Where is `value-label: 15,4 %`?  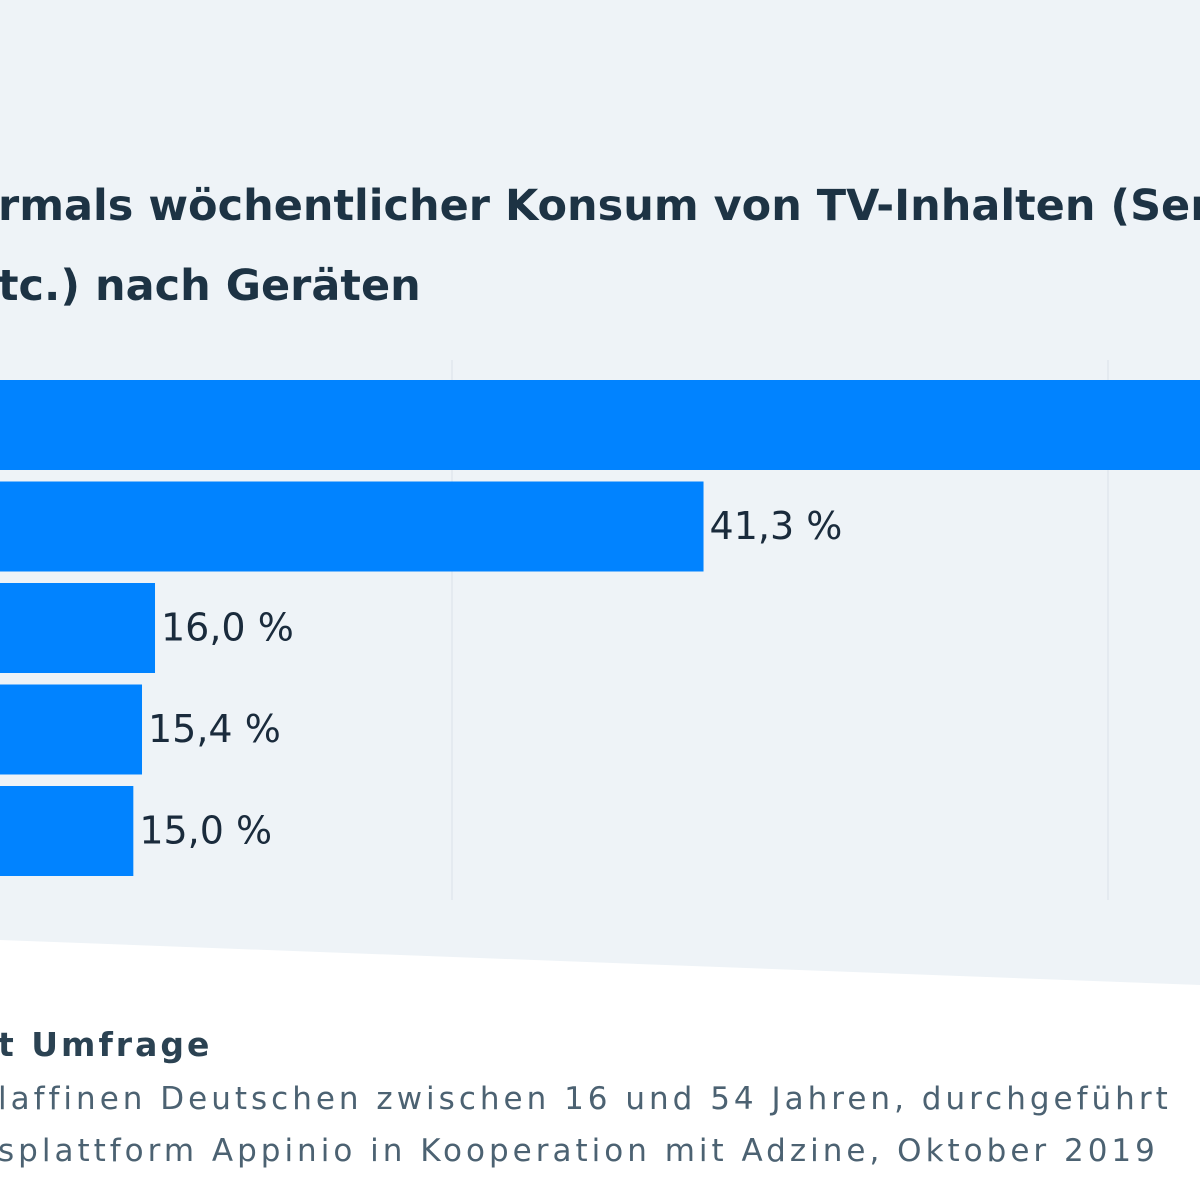
value-label: 15,4 % is located at coordinates (214, 729).